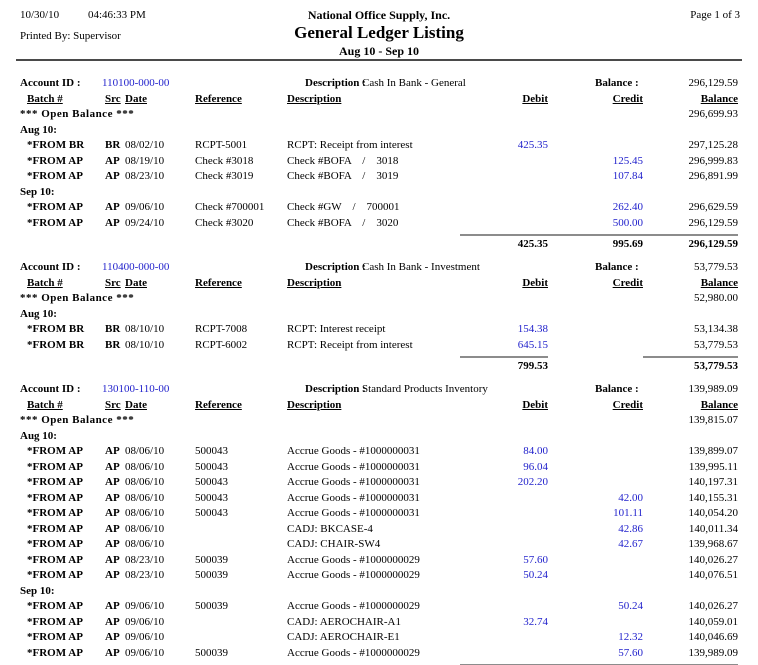  I want to click on description-cell: CADJ: AEROCHAIR-E1, so click(343, 637).